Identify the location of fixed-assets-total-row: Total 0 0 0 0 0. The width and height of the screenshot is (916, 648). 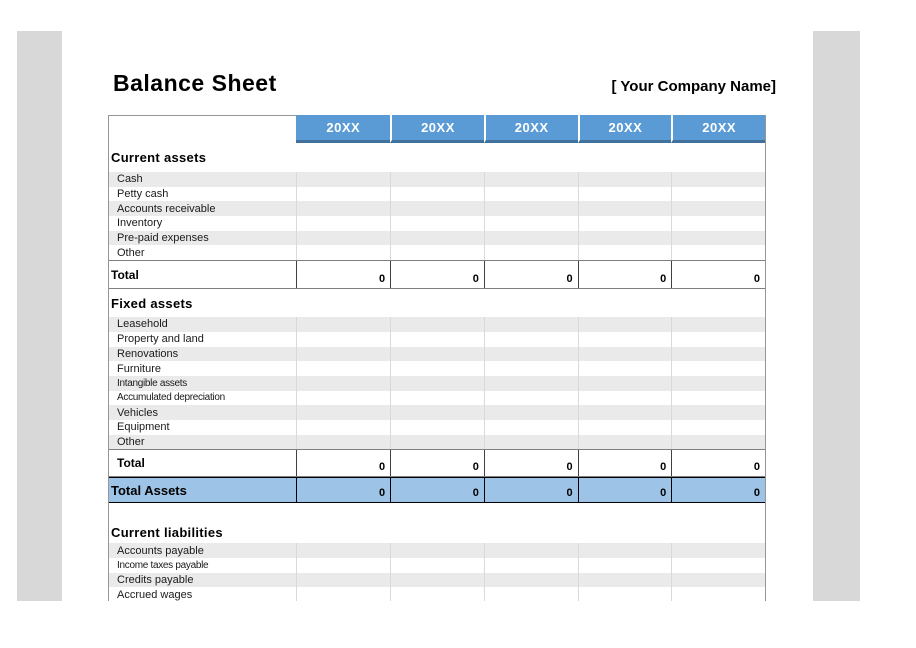
(437, 463).